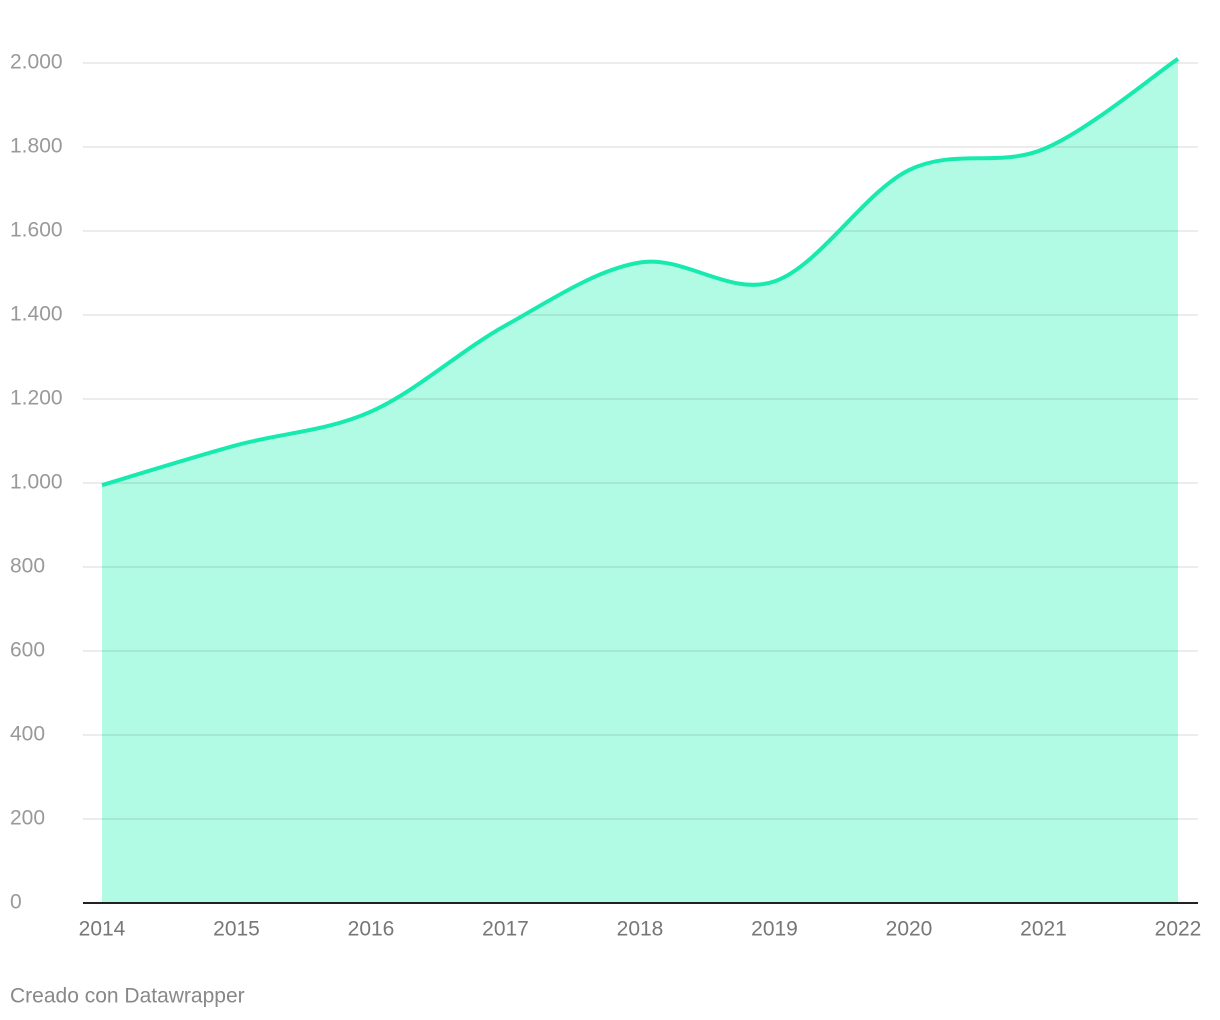 The height and width of the screenshot is (1020, 1220). I want to click on y-tick-label: 600, so click(27, 650).